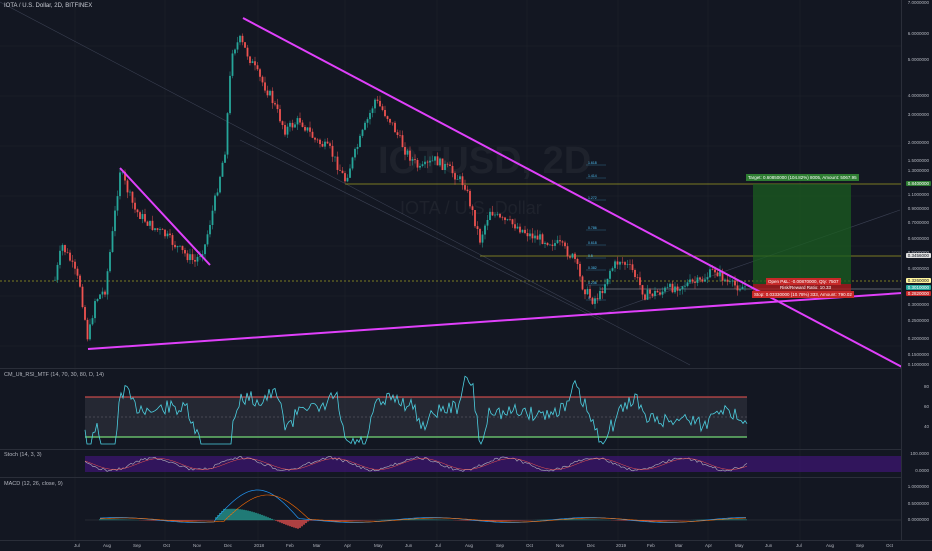 Image resolution: width=932 pixels, height=551 pixels. What do you see at coordinates (592, 163) in the screenshot?
I see `fib-label: 1.618` at bounding box center [592, 163].